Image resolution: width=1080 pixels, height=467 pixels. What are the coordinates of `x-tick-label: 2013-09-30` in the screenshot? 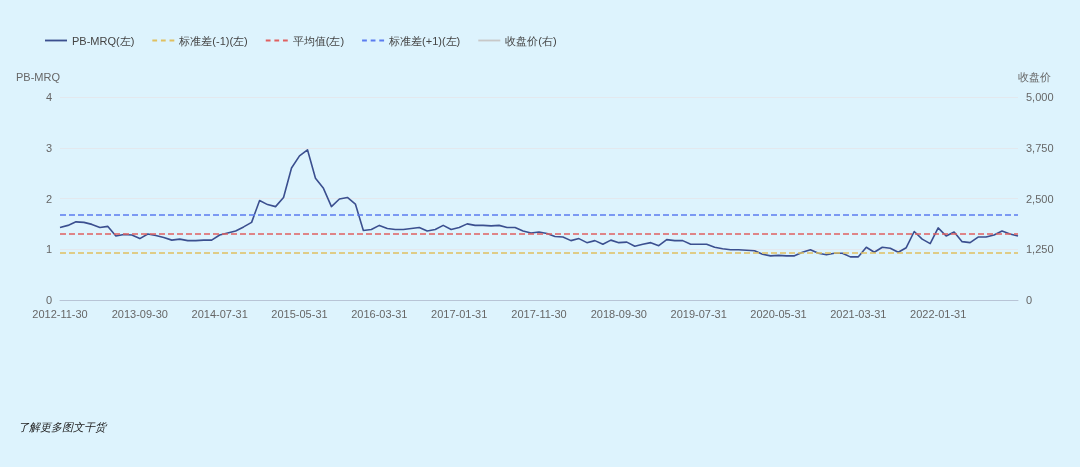 It's located at (139, 313).